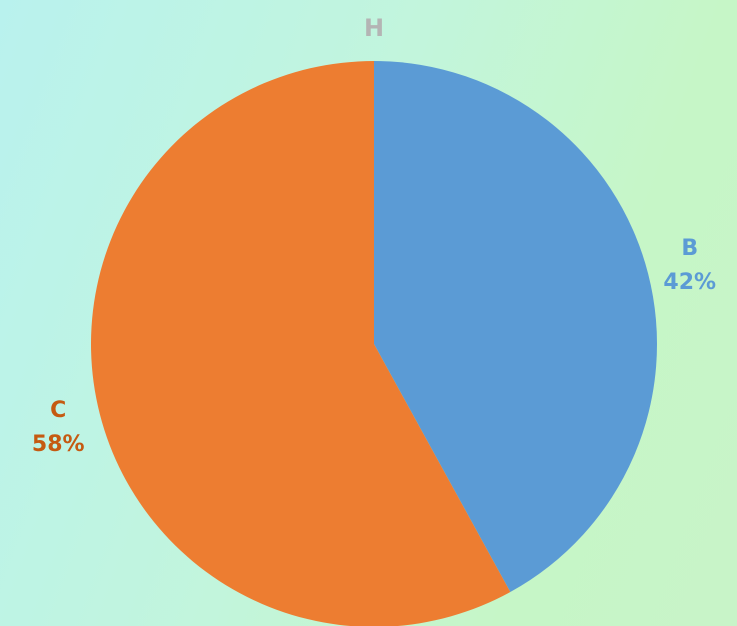 The width and height of the screenshot is (737, 626). What do you see at coordinates (689, 248) in the screenshot?
I see `slice-category-label-b: B` at bounding box center [689, 248].